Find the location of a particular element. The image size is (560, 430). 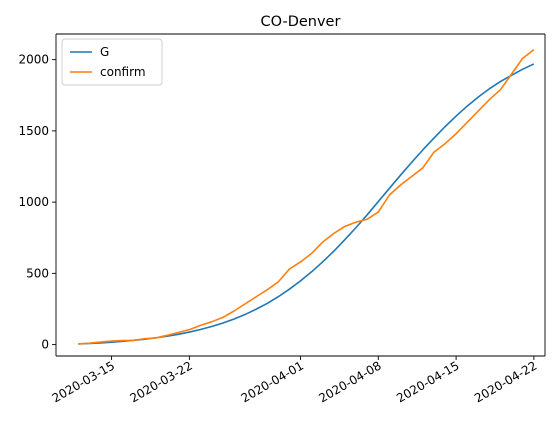

chart-title: CO-Denver is located at coordinates (301, 22).